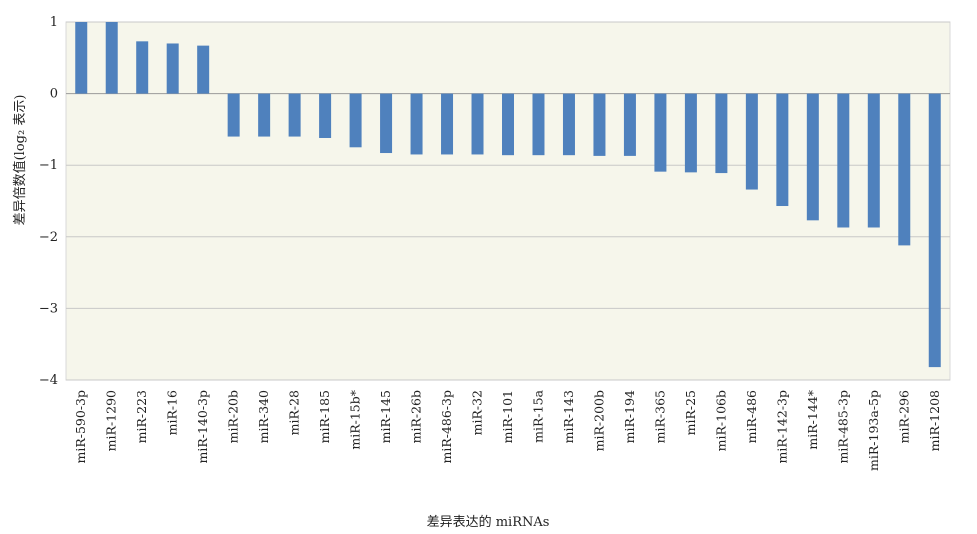  Describe the element at coordinates (294, 412) in the screenshot. I see `x-category-label: miR-28` at that location.